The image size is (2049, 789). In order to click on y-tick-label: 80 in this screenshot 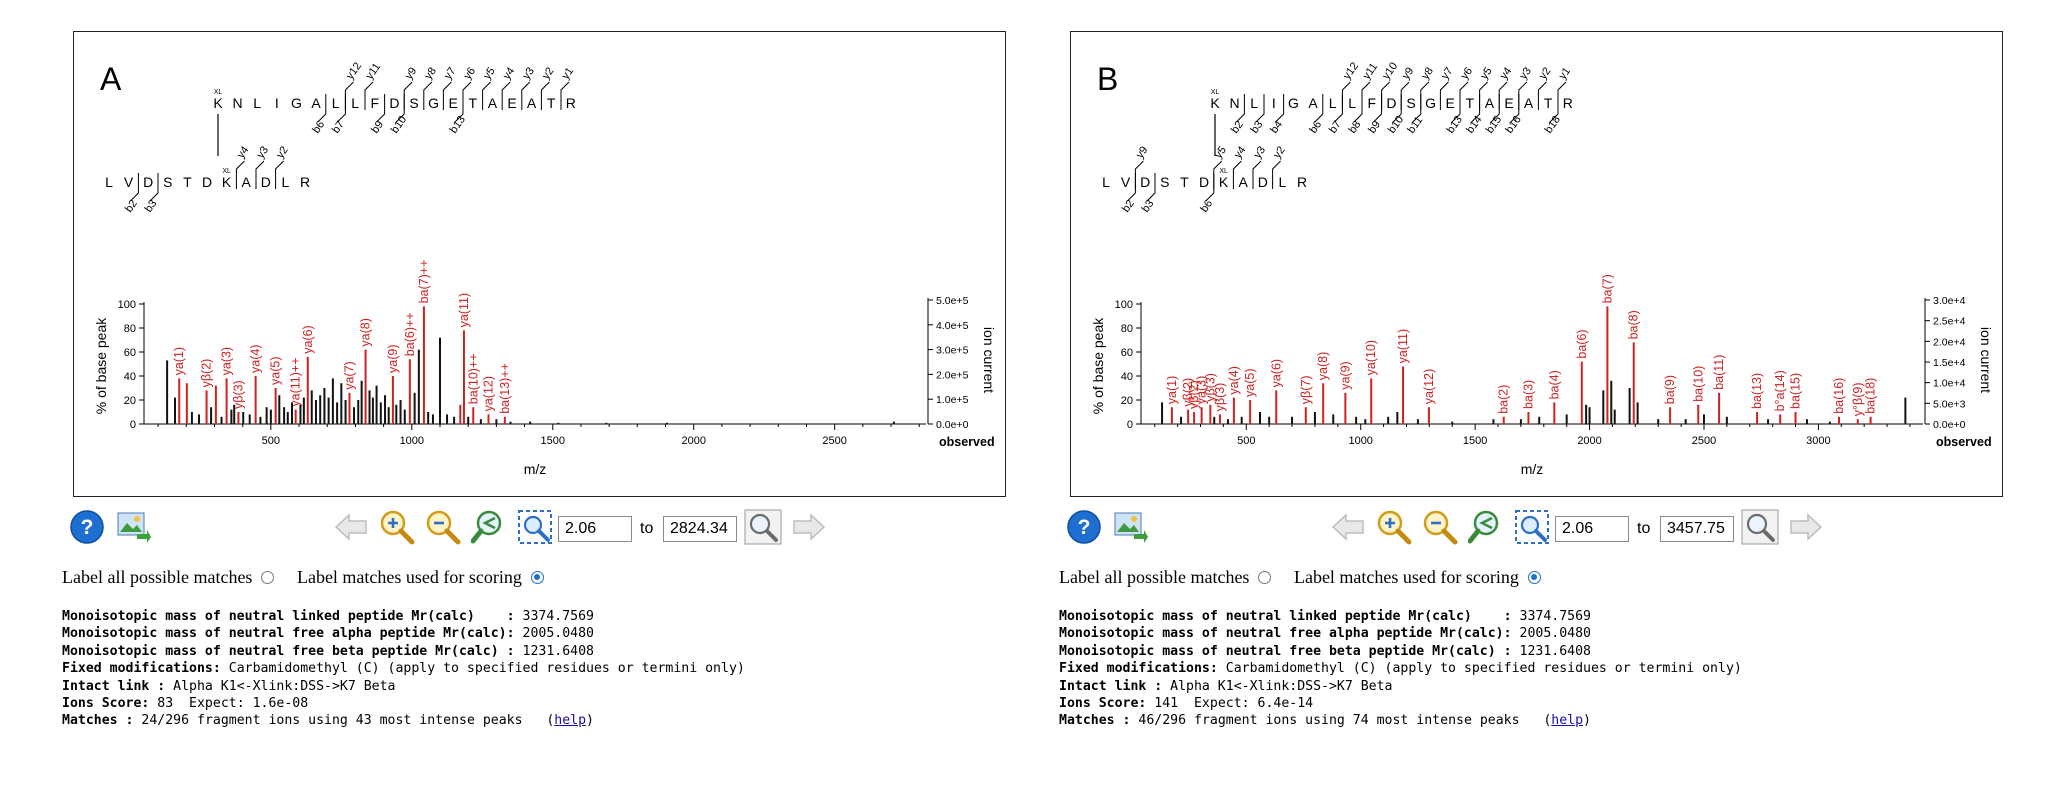, I will do `click(130, 329)`.